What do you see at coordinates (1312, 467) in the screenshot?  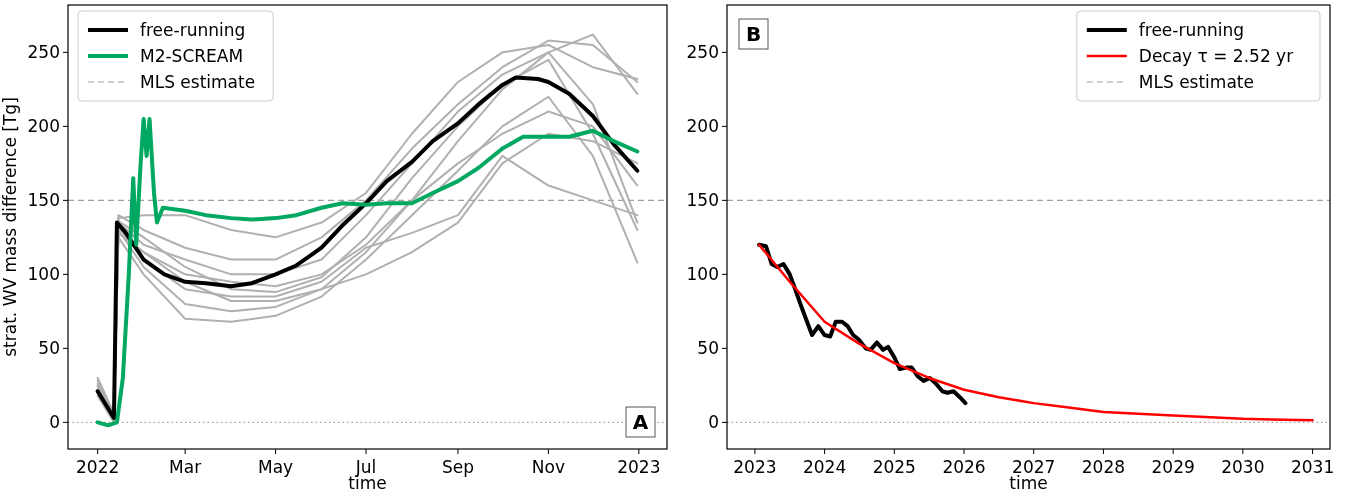 I see `x-tick-label: 2031` at bounding box center [1312, 467].